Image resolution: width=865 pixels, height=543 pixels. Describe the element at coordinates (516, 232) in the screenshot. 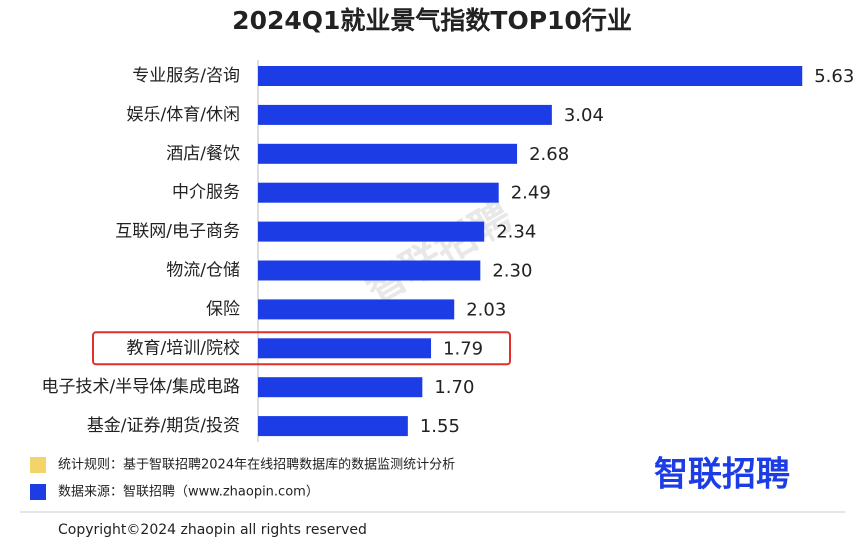

I see `value-label: 2.34` at that location.